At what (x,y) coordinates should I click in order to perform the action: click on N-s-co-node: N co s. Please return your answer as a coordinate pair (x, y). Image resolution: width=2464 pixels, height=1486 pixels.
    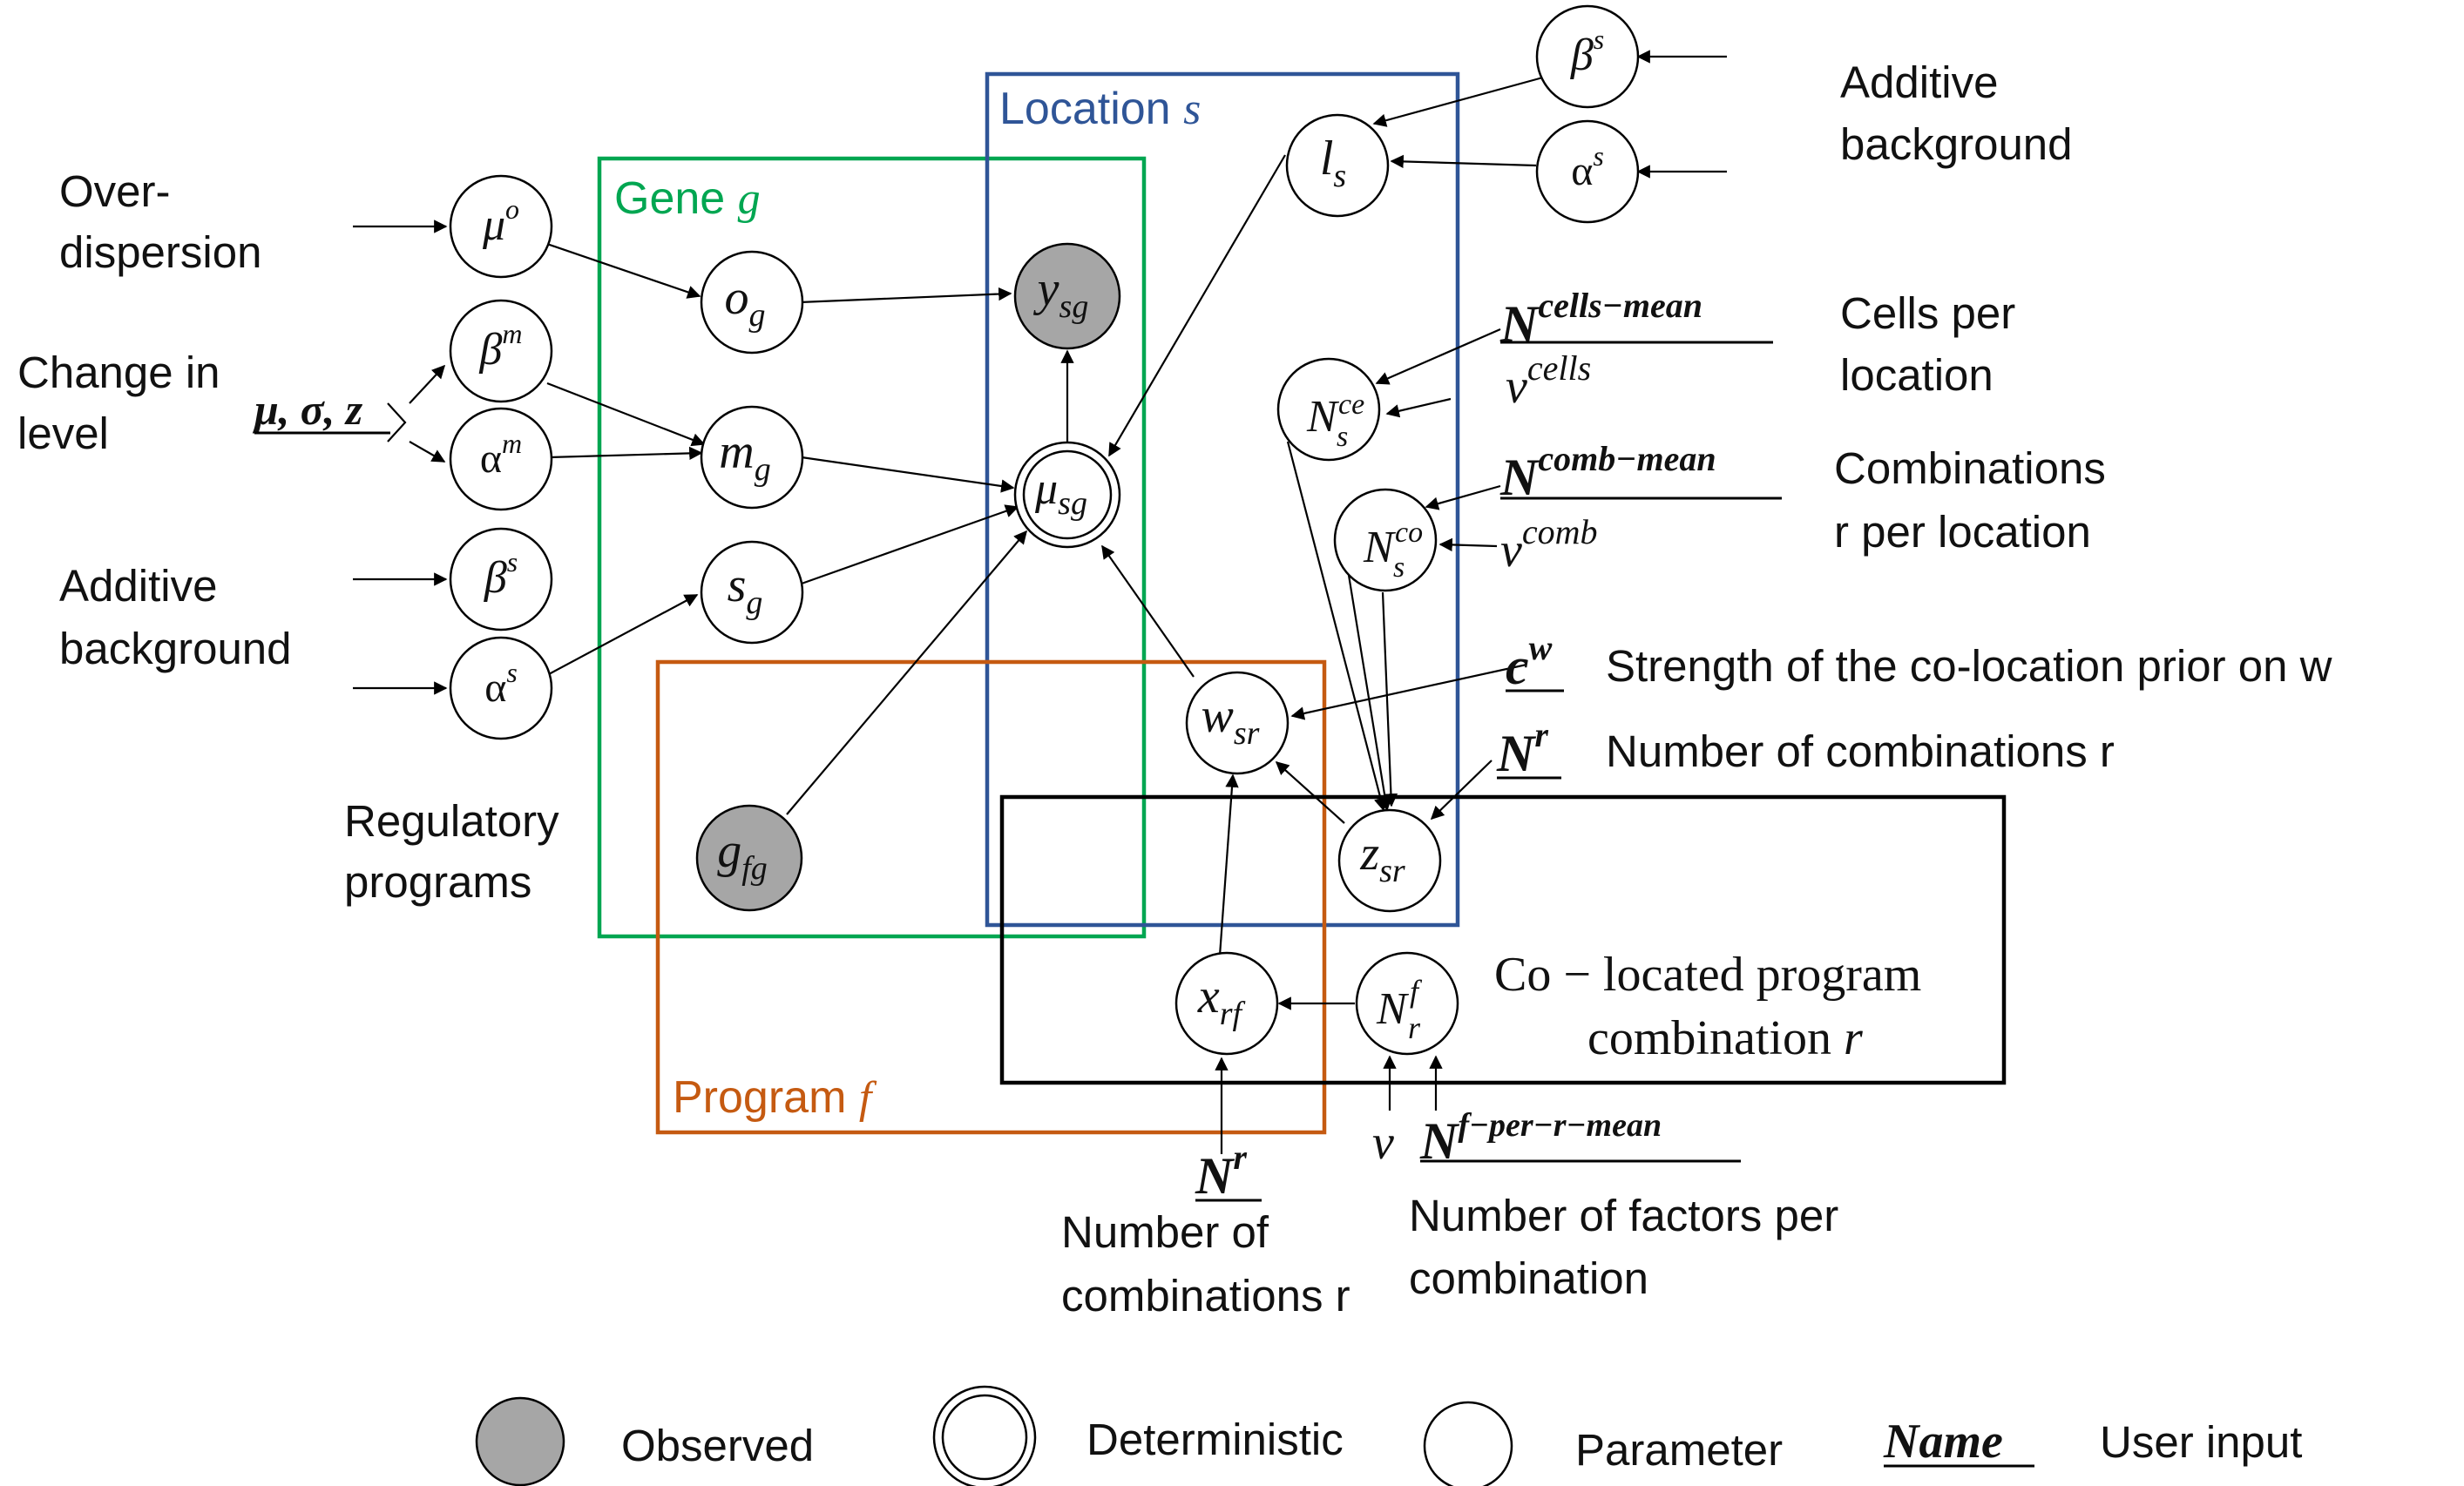
    Looking at the image, I should click on (1385, 540).